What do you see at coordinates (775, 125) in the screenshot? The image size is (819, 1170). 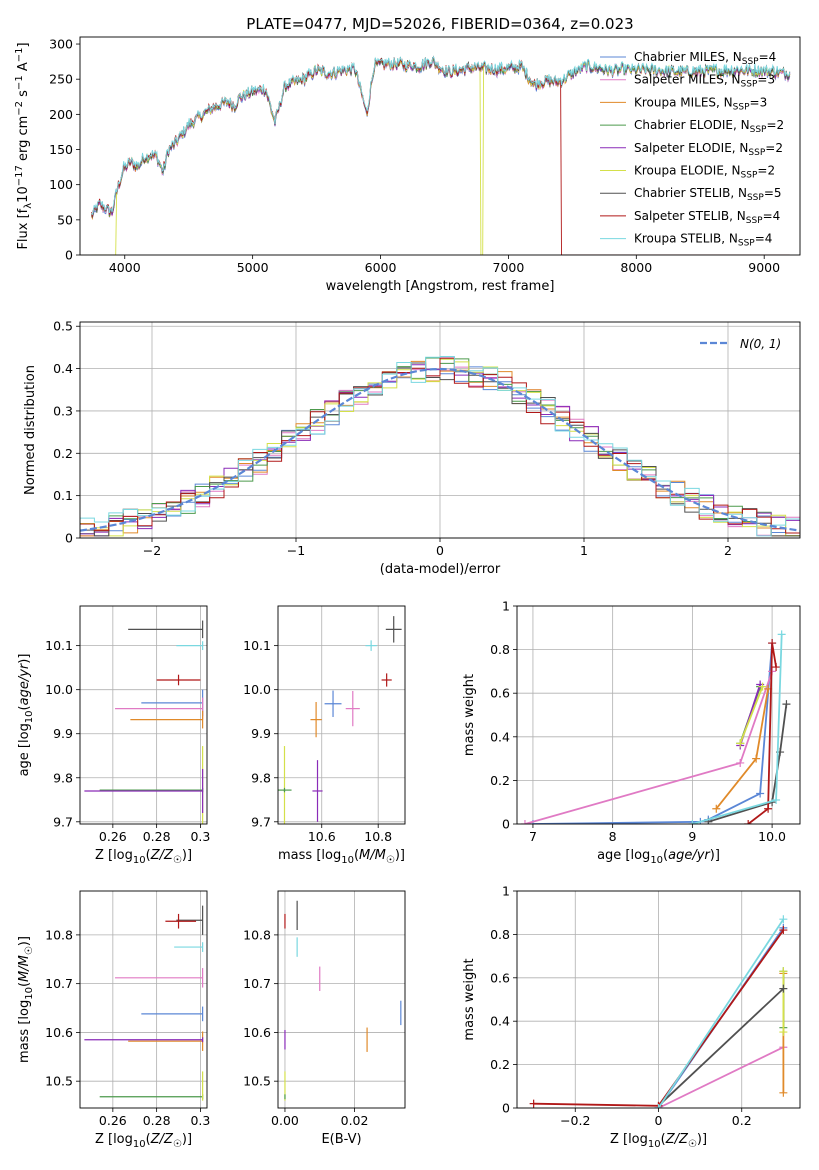 I see `legend-tail: =2` at bounding box center [775, 125].